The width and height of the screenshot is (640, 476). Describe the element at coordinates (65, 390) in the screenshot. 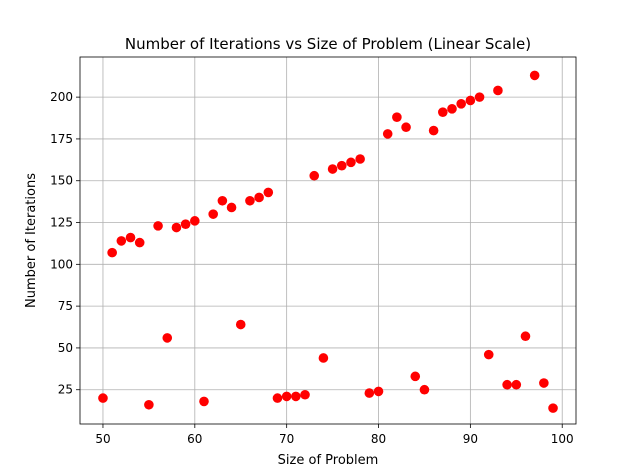

I see `y-tick-label: 25` at that location.